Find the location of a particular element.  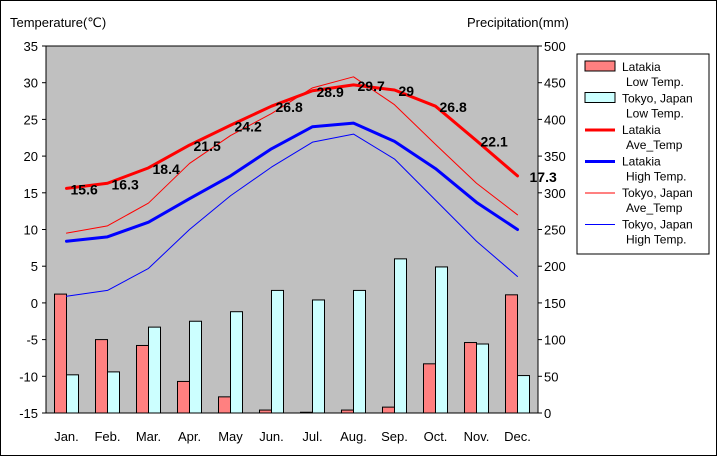

data-label: 18.4 is located at coordinates (166, 169).